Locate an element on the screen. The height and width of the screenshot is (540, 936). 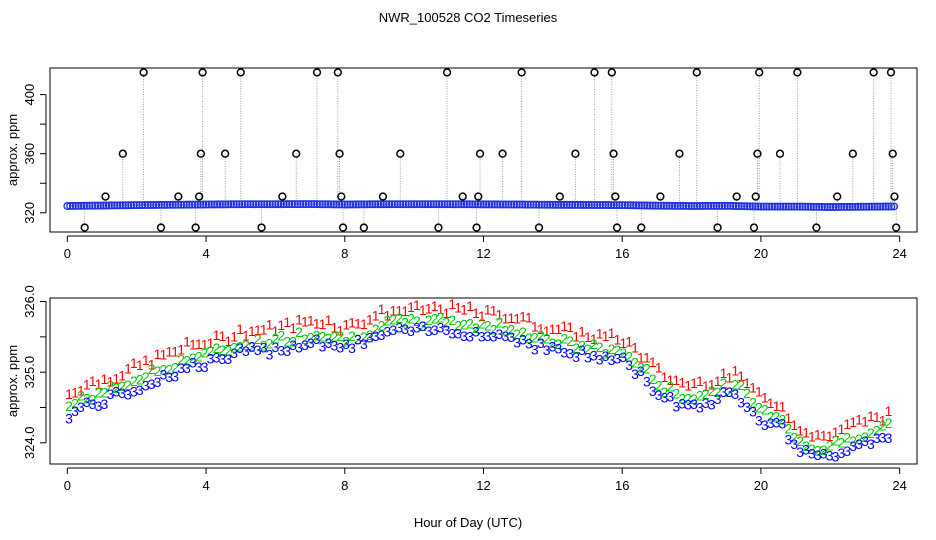
bottom-x-tick-label: 0 is located at coordinates (67, 485).